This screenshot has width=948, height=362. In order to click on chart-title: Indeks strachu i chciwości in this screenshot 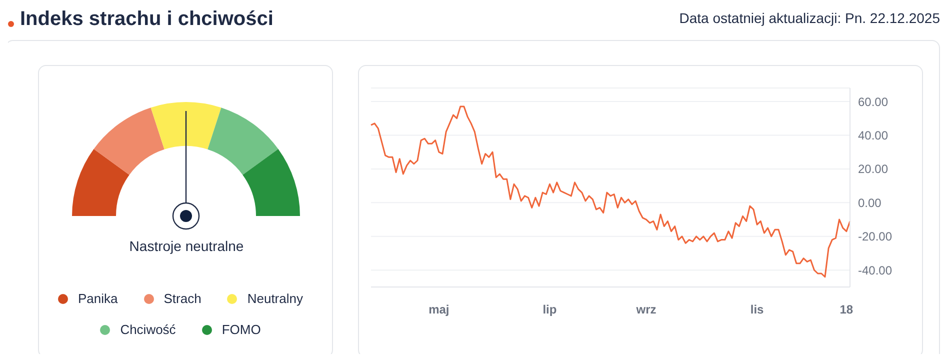, I will do `click(147, 19)`.